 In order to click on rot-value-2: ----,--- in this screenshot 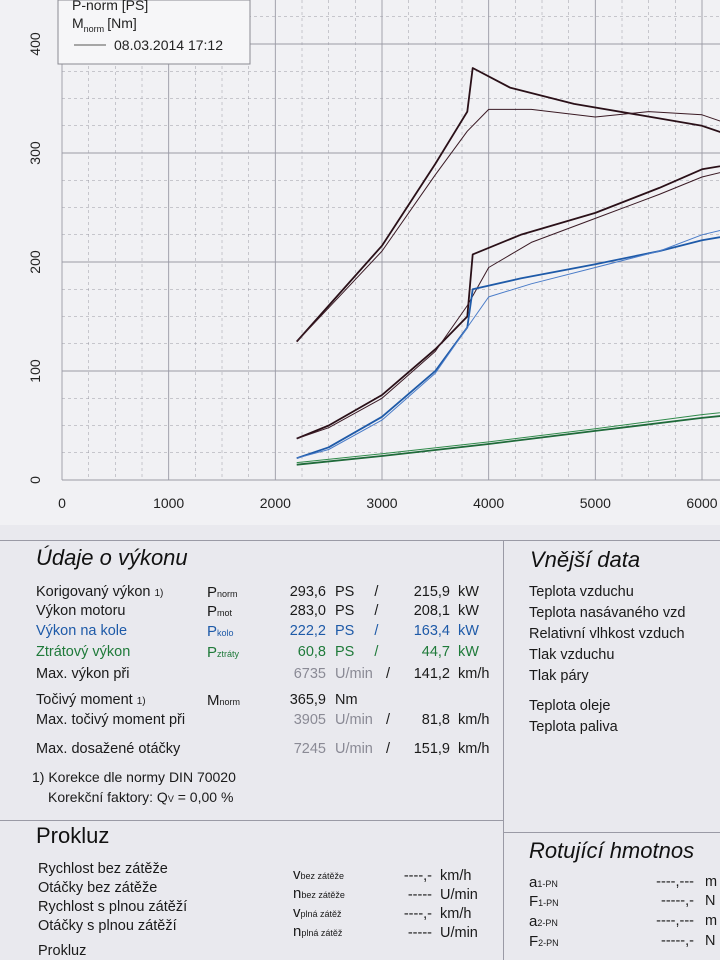, I will do `click(675, 921)`.